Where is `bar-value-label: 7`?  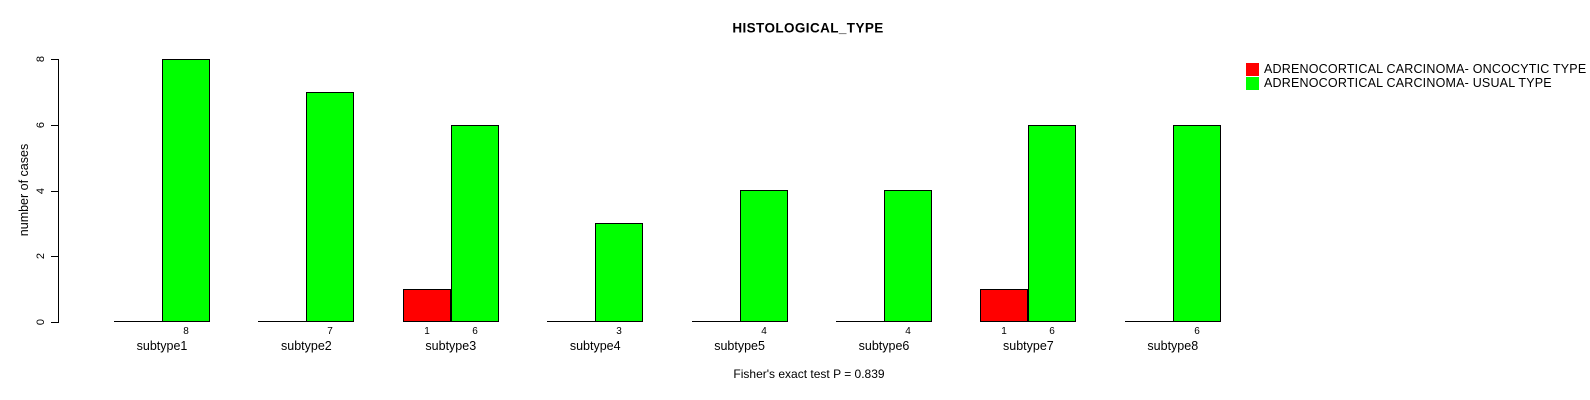
bar-value-label: 7 is located at coordinates (330, 331).